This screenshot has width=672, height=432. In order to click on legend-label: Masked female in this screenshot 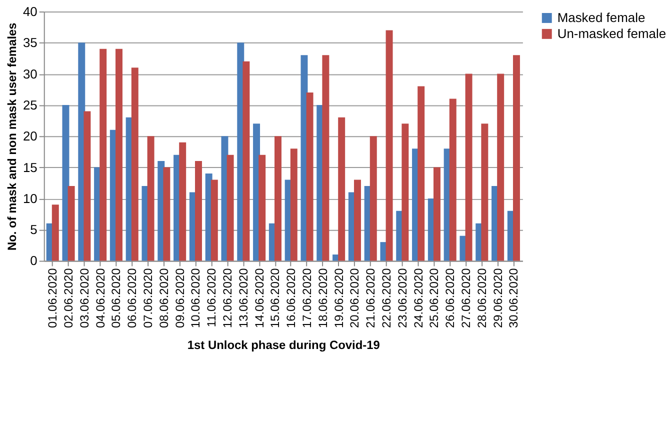, I will do `click(601, 17)`.